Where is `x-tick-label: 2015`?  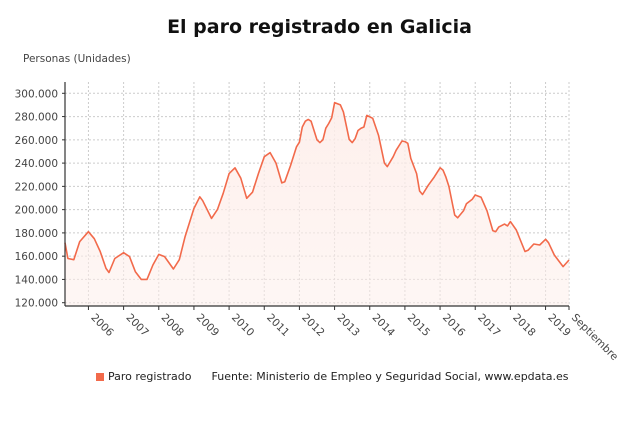 x-tick-label: 2015 is located at coordinates (418, 325).